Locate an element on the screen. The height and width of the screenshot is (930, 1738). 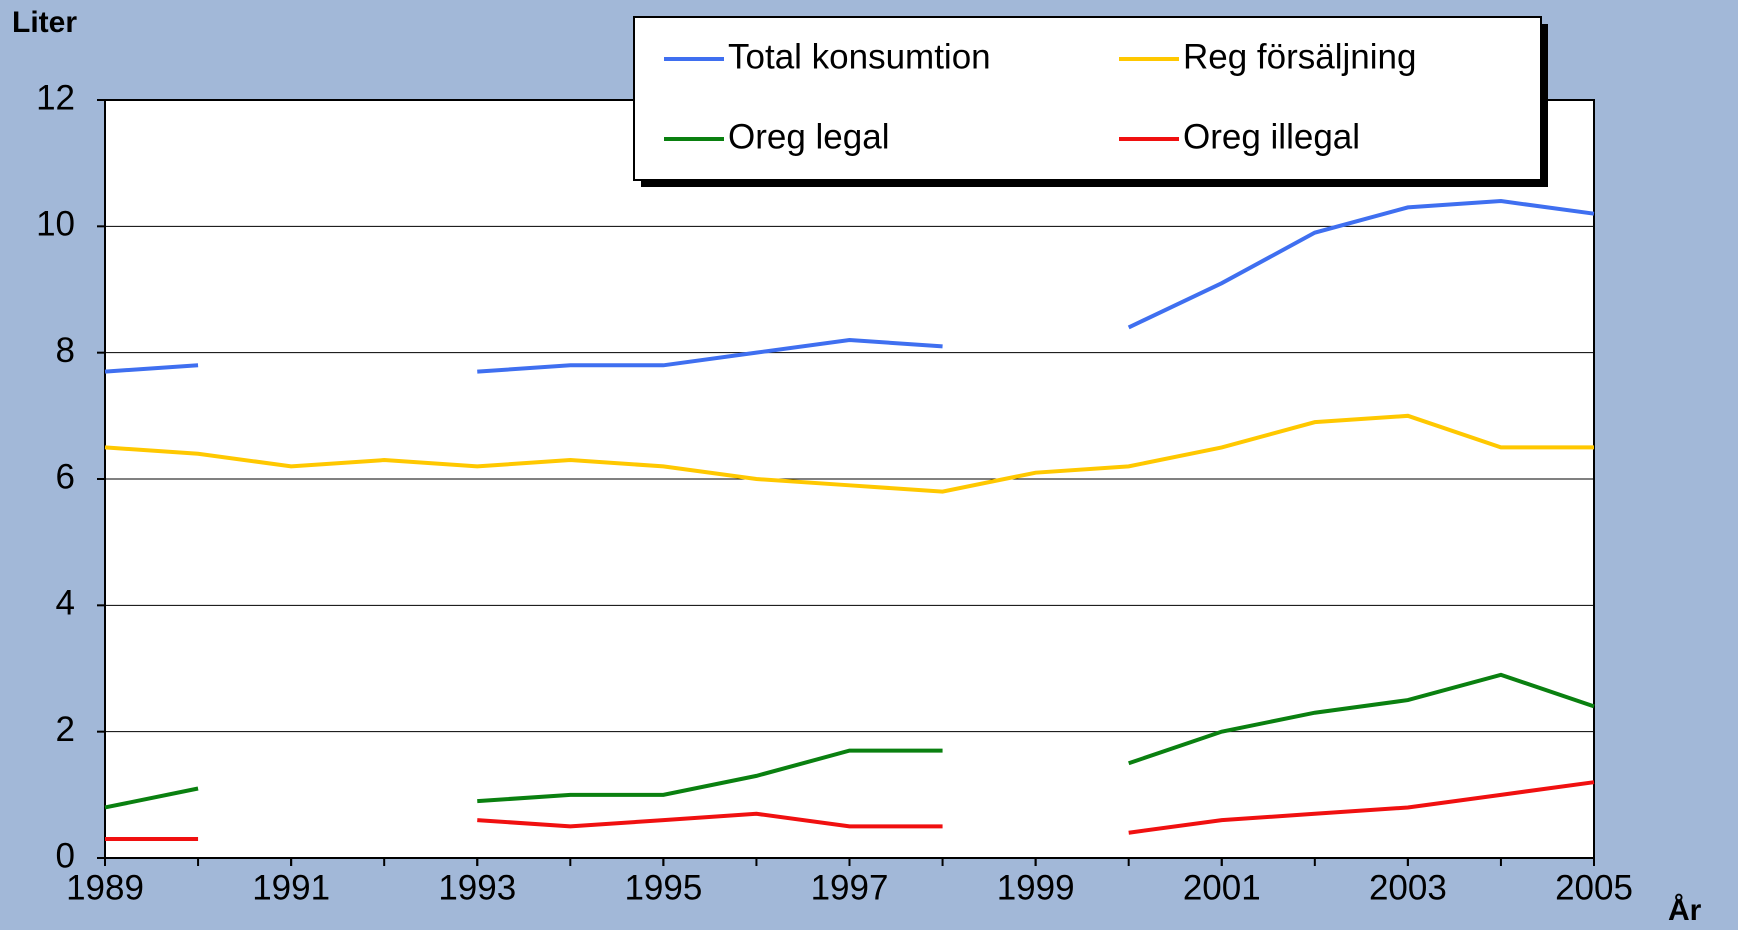
x-tick-label: 1991 is located at coordinates (291, 887).